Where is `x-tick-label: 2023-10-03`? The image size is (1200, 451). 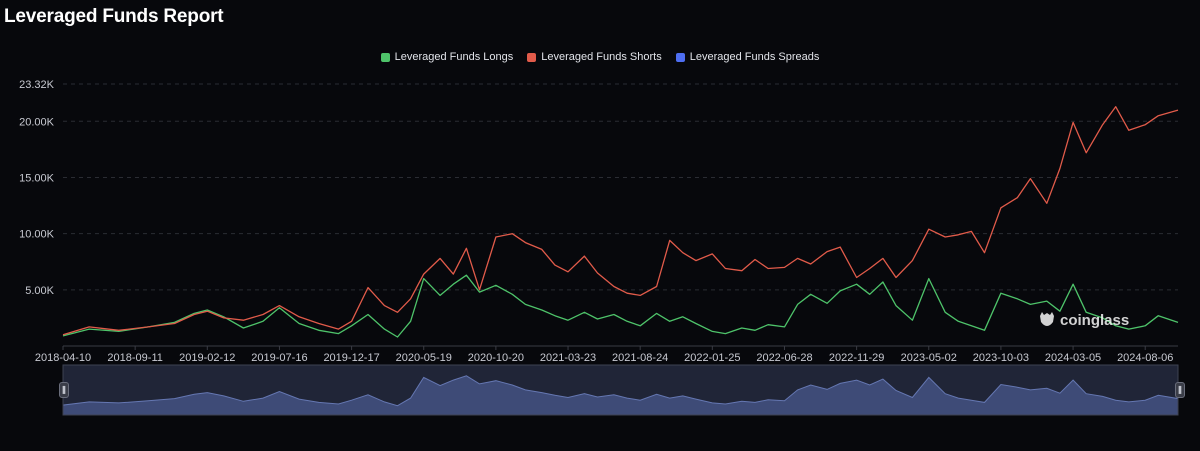
x-tick-label: 2023-10-03 is located at coordinates (1001, 358).